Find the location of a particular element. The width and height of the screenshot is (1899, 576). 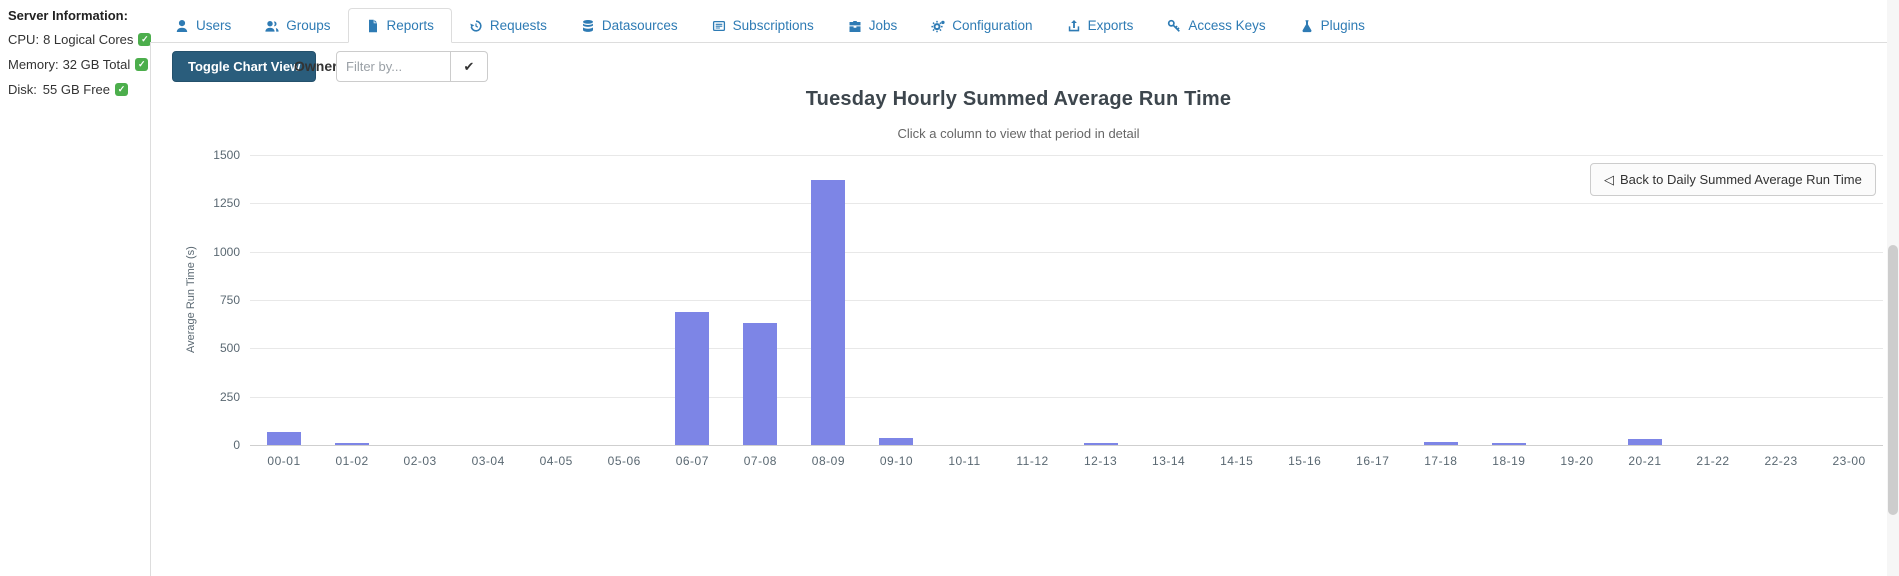

chart-column-02-03: 02-03 is located at coordinates (420, 311).